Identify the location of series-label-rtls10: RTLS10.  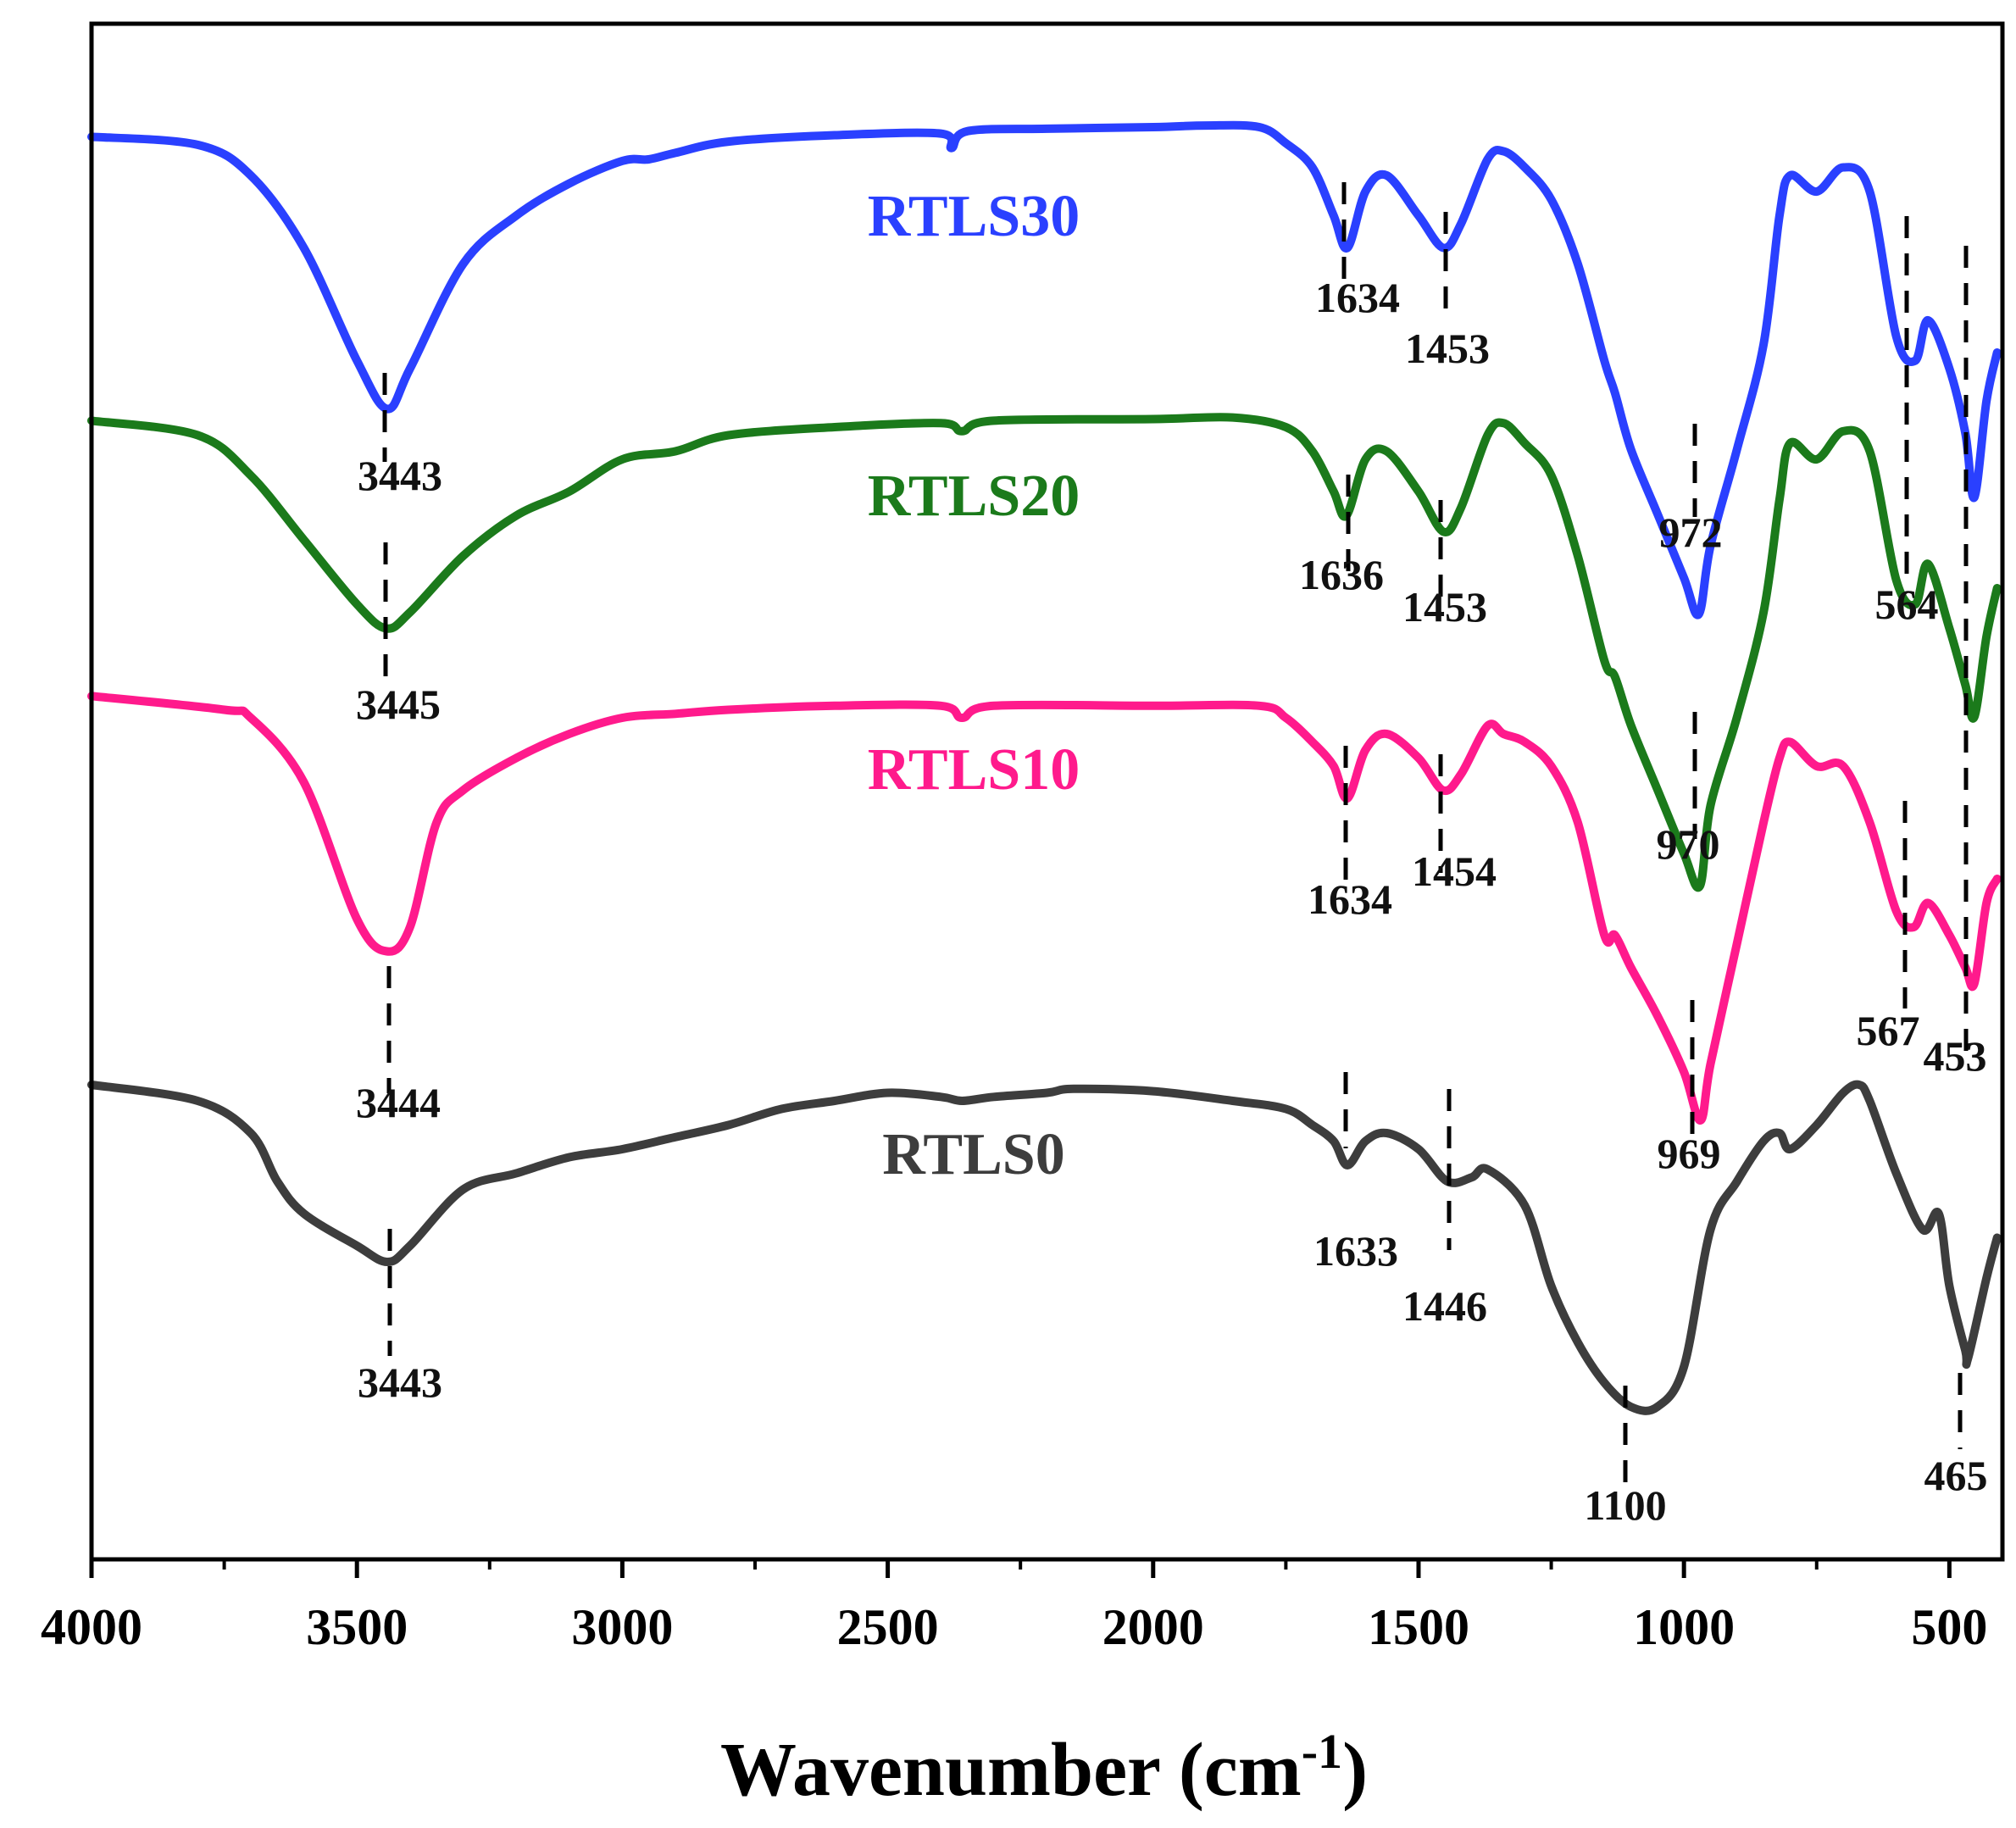
(974, 770).